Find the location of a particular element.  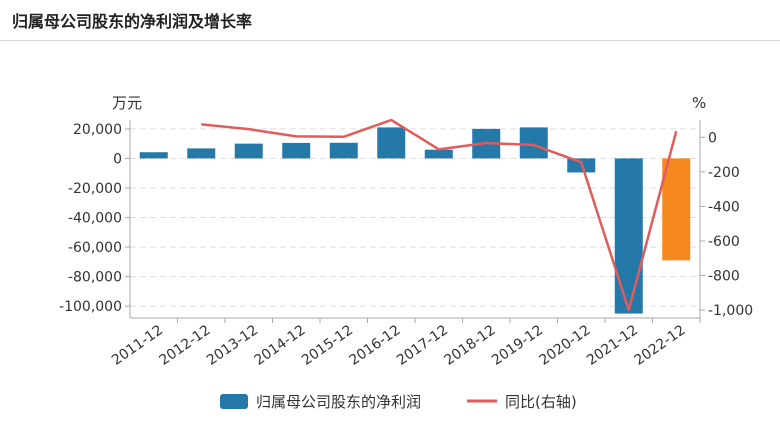

left-tick-label: -60,000 is located at coordinates (95, 248).